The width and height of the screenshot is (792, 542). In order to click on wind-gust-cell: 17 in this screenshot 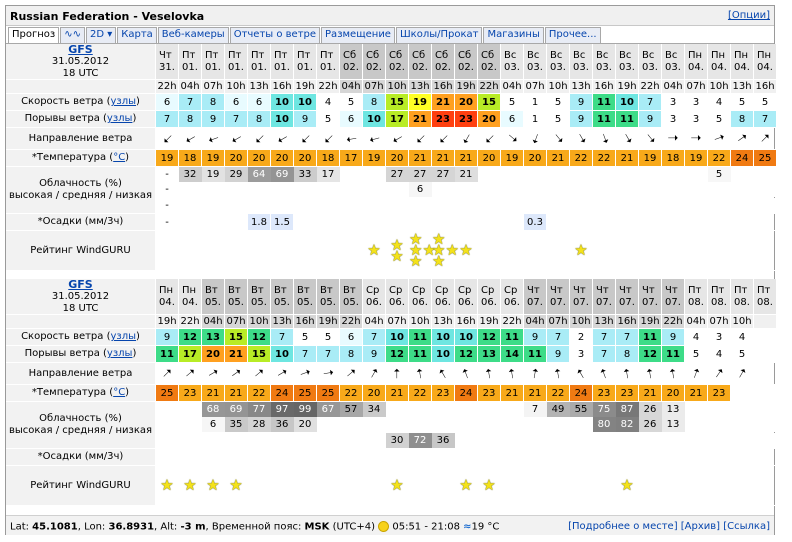, I will do `click(190, 354)`.